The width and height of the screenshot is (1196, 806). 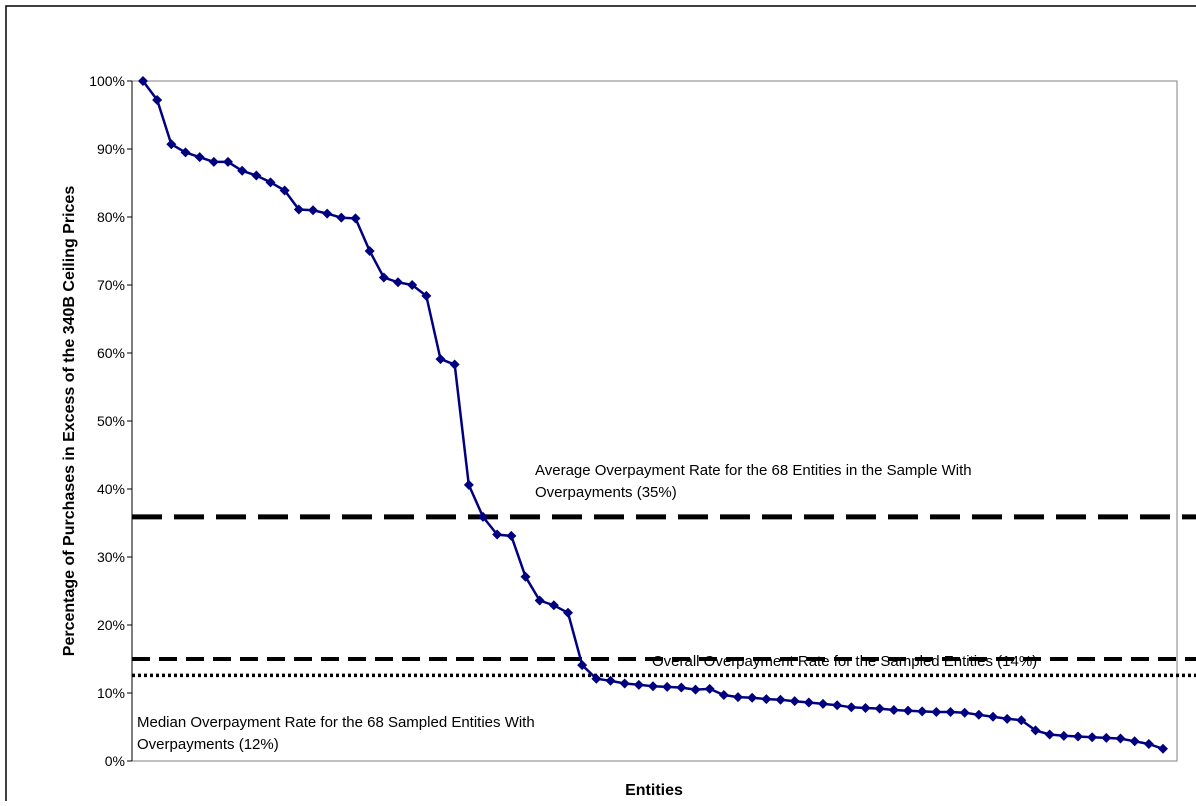 I want to click on y-tick-label: 40%, so click(x=111, y=489).